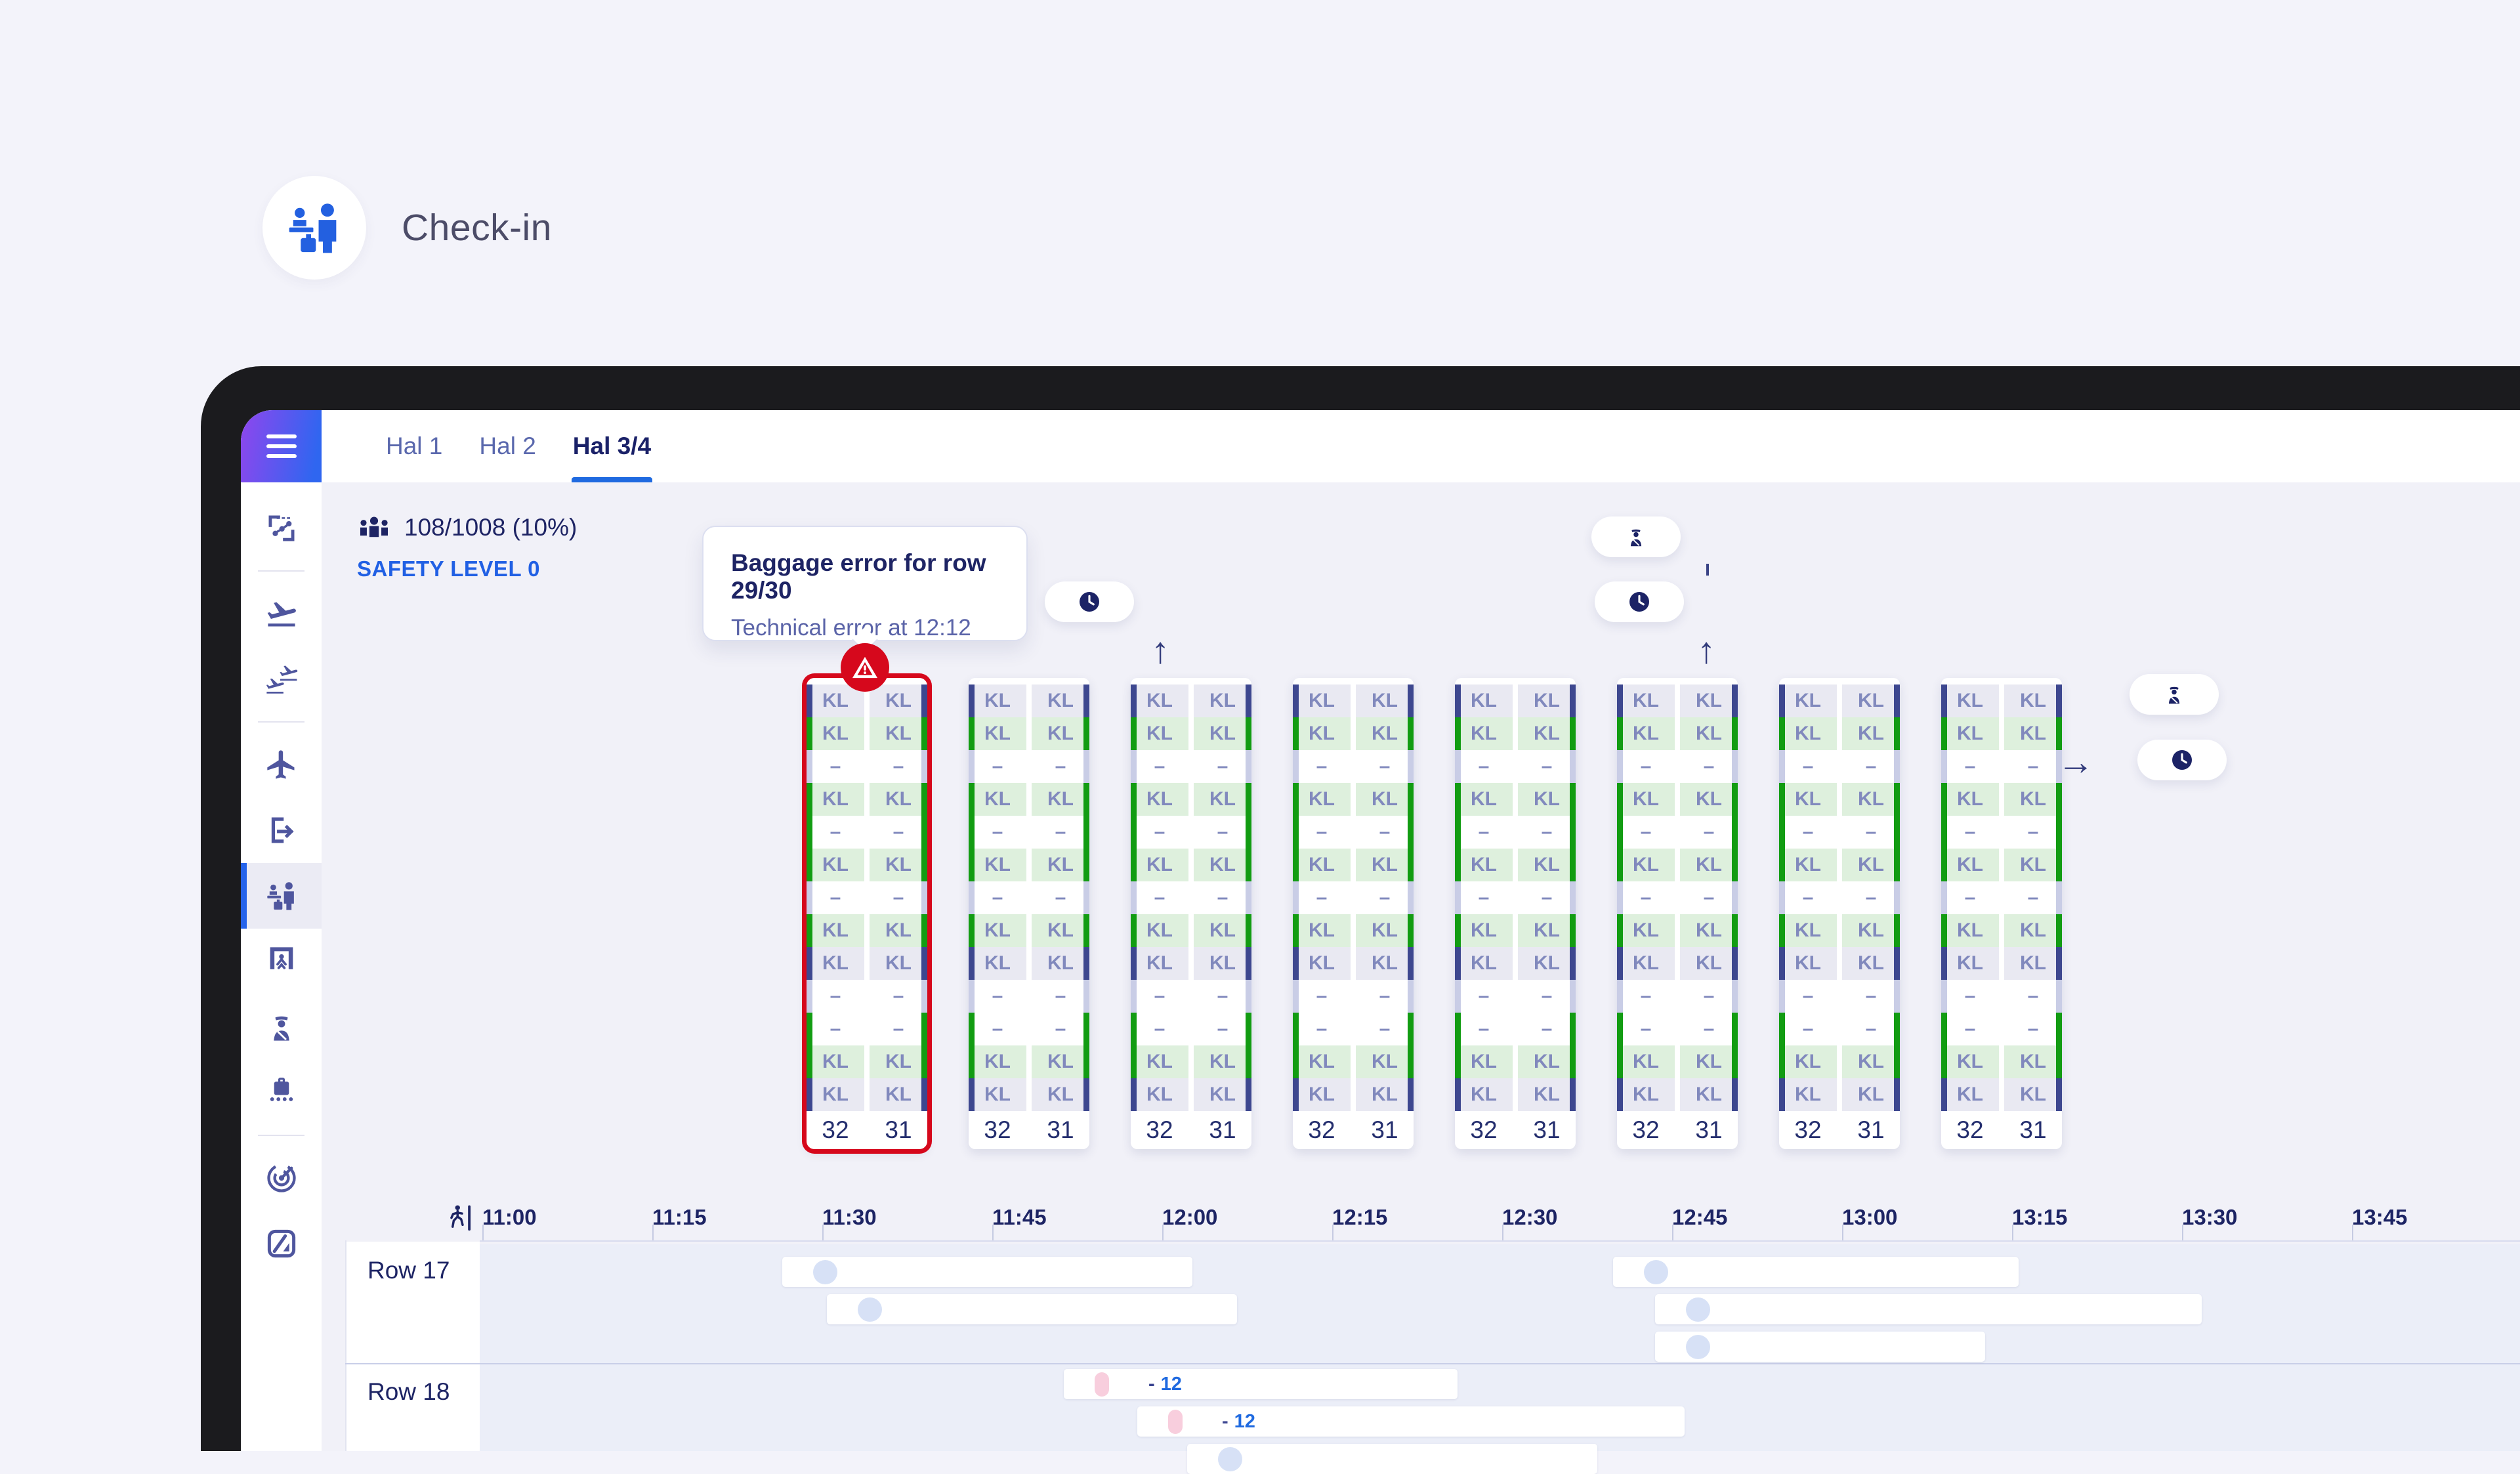 This screenshot has width=2520, height=1474. Describe the element at coordinates (281, 896) in the screenshot. I see `sidebar-item-check-in-desk` at that location.